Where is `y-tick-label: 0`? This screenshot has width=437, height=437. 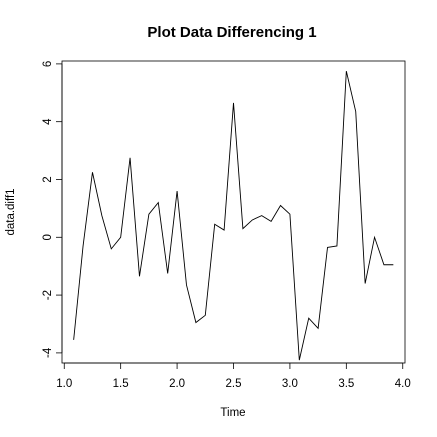
y-tick-label: 0 is located at coordinates (48, 237).